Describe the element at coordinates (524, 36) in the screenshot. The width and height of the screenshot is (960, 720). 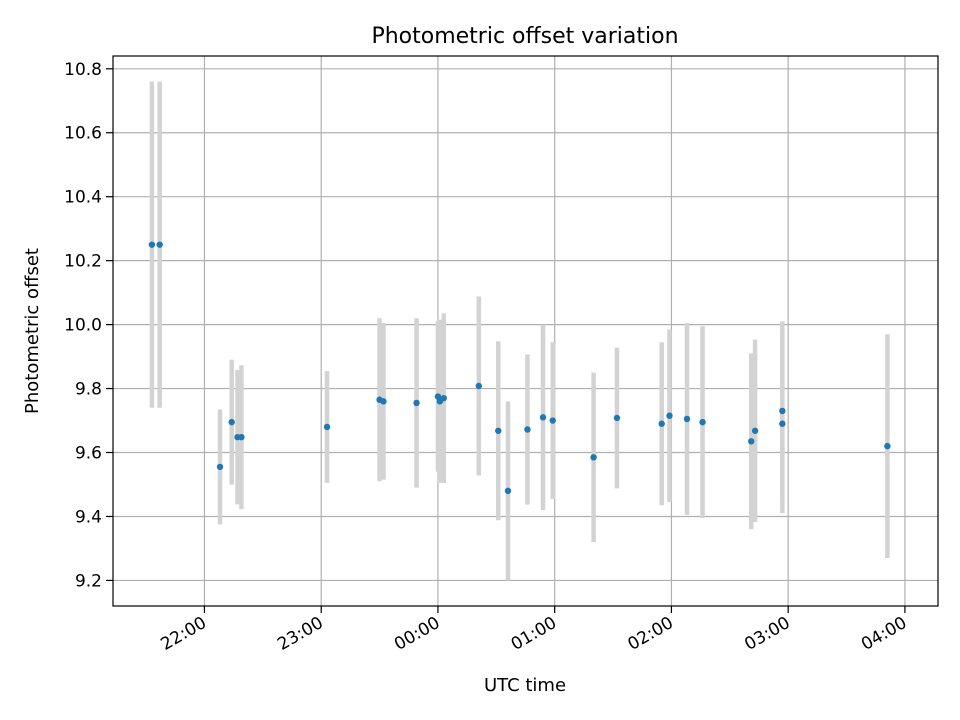
I see `chart-title: Photometric offset variation` at that location.